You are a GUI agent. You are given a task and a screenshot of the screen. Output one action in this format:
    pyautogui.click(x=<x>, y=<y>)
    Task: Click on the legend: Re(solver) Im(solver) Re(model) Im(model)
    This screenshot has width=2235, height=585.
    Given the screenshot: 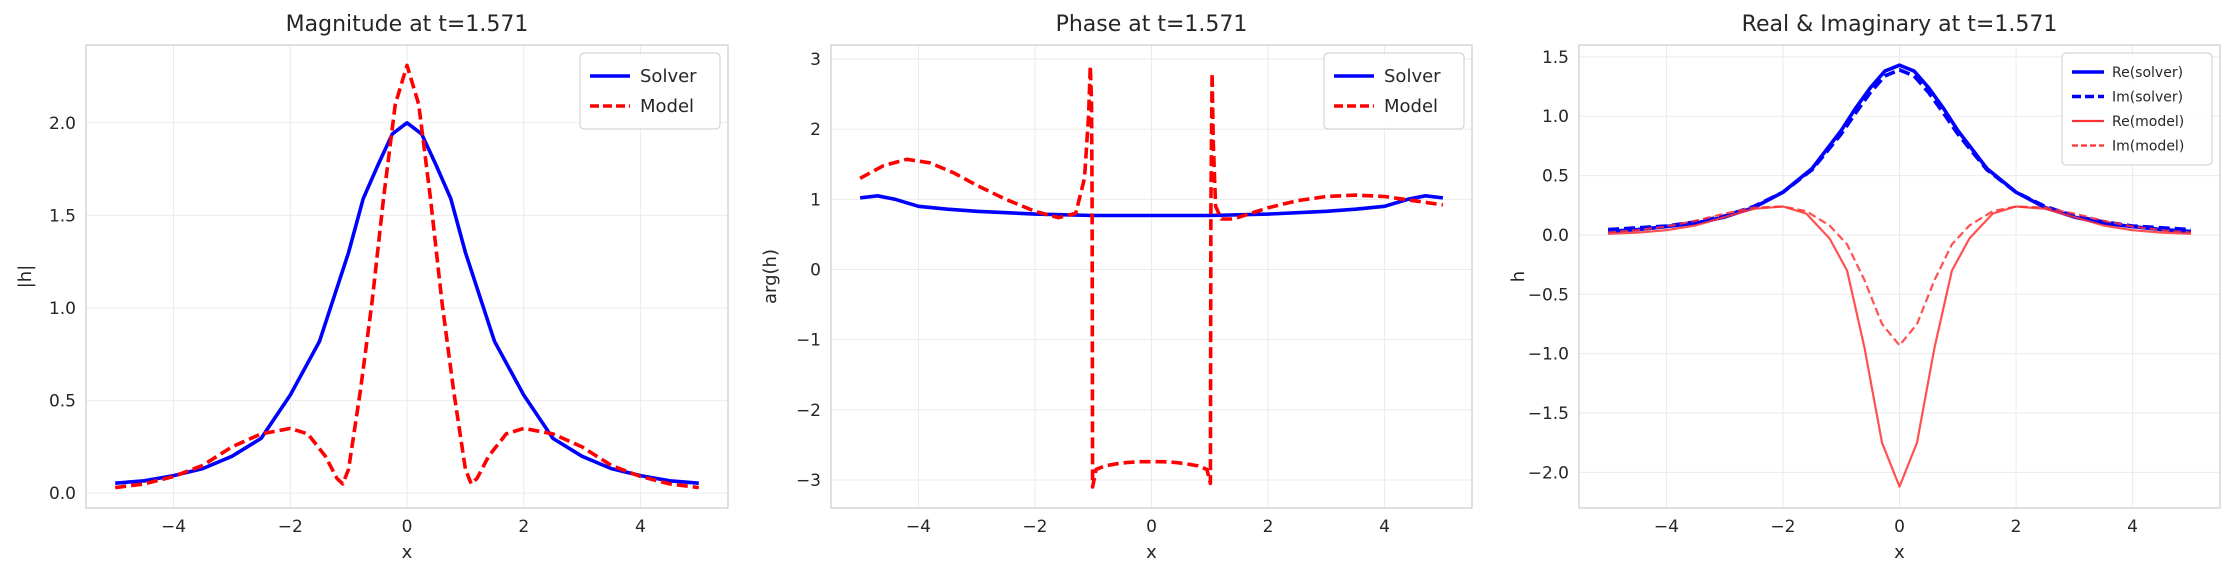 What is the action you would take?
    pyautogui.click(x=2137, y=109)
    